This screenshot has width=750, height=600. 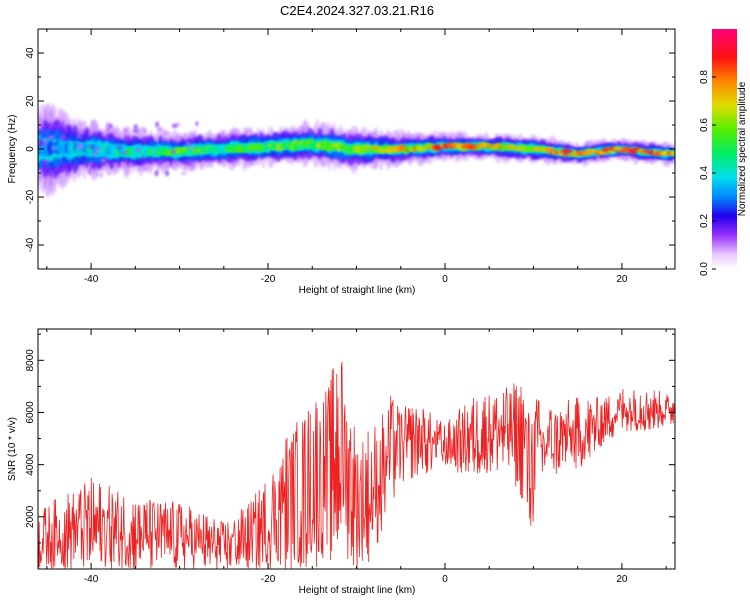 I want to click on colorbar-tick-label: 0.2, so click(x=704, y=221).